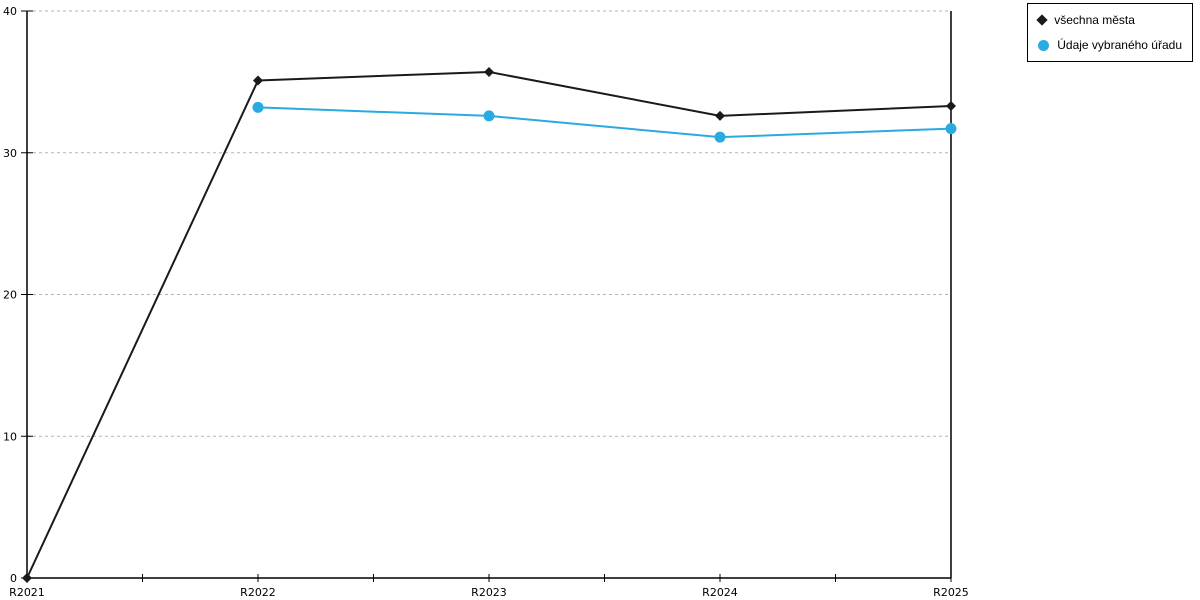 This screenshot has width=1200, height=600. Describe the element at coordinates (1110, 32) in the screenshot. I see `legend: všechna města Údaje vybraného úřadu` at that location.